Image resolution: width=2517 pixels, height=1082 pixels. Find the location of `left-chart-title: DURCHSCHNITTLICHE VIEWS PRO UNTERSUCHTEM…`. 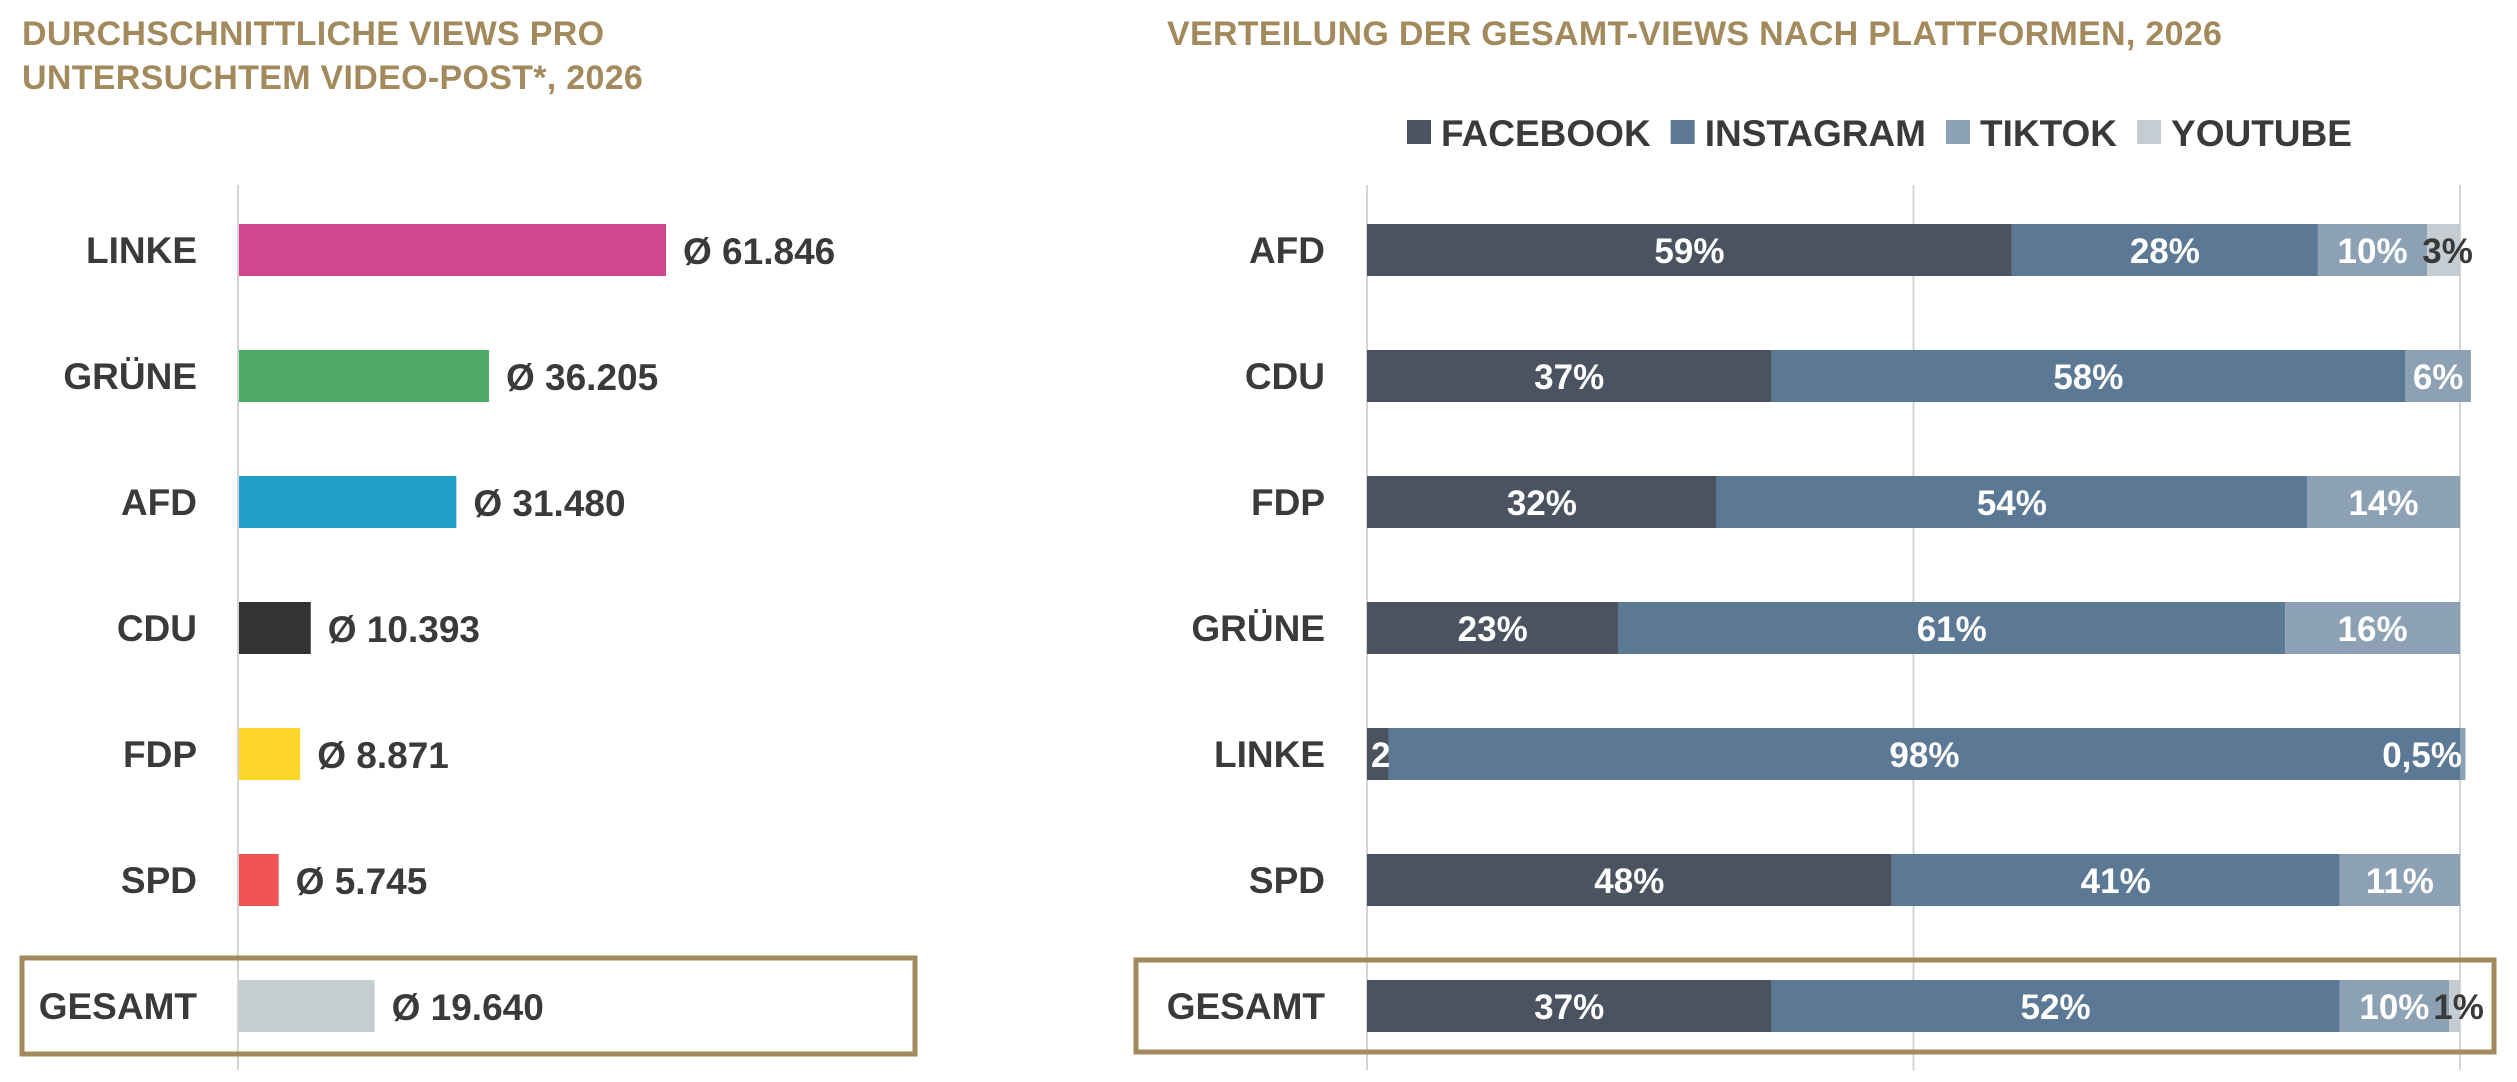

left-chart-title: DURCHSCHNITTLICHE VIEWS PRO UNTERSUCHTEM… is located at coordinates (333, 56).